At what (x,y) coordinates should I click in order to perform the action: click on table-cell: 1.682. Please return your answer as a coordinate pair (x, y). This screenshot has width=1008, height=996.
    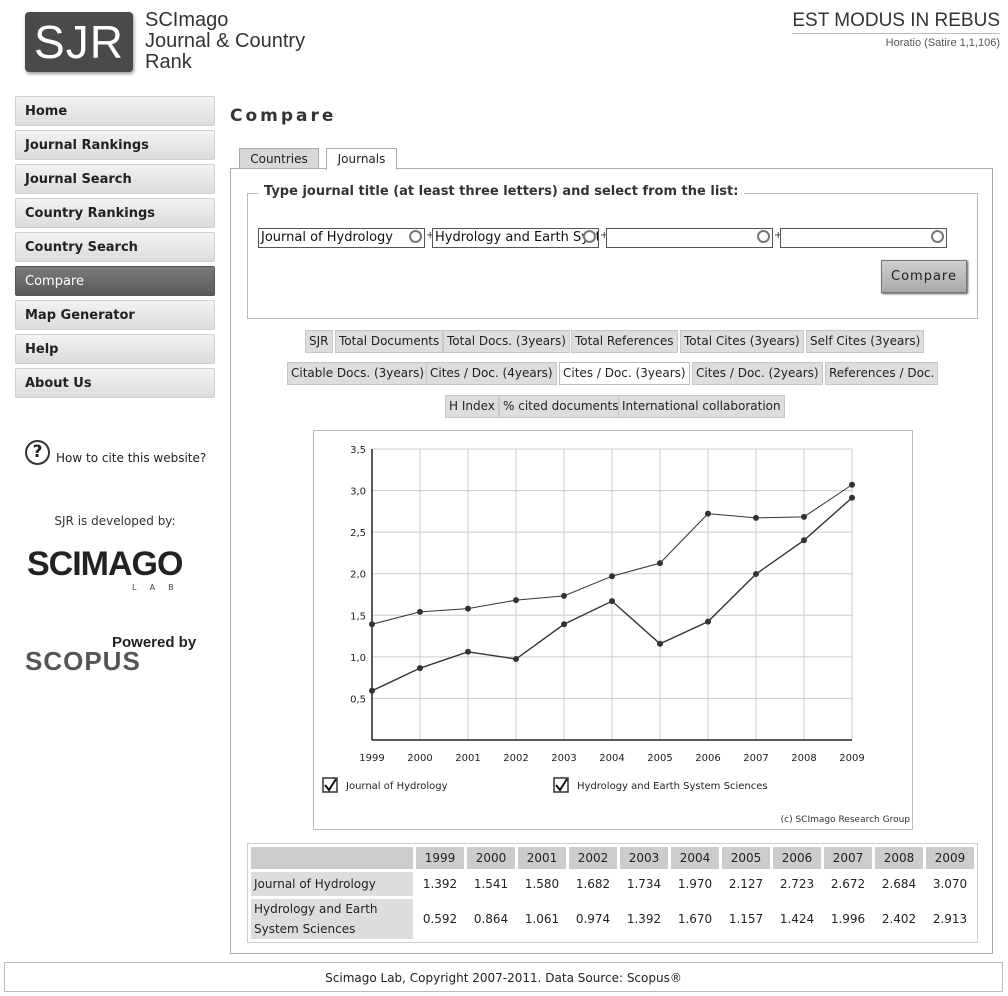
    Looking at the image, I should click on (593, 884).